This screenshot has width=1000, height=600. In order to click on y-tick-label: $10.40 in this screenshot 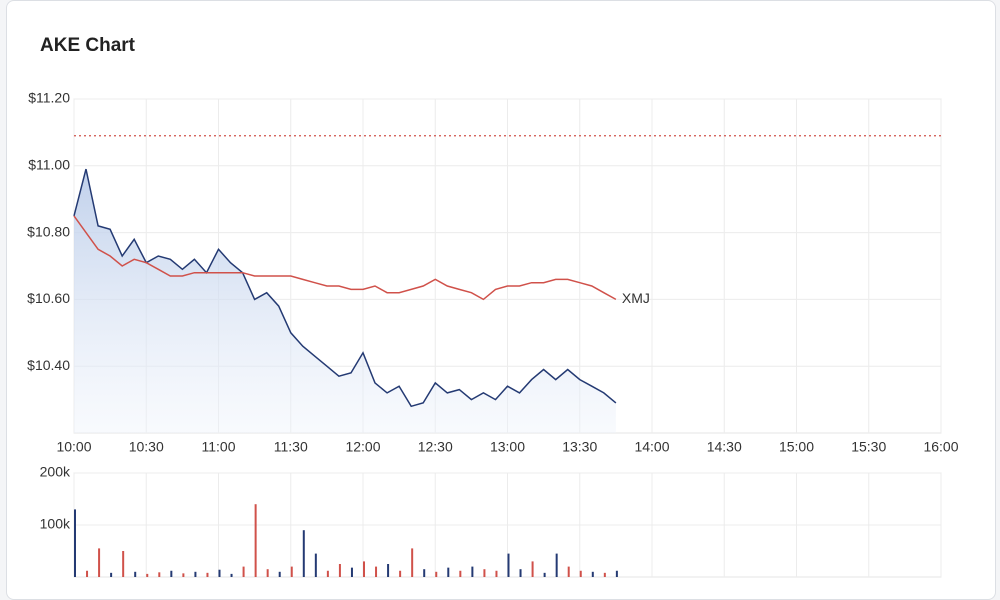, I will do `click(48, 365)`.